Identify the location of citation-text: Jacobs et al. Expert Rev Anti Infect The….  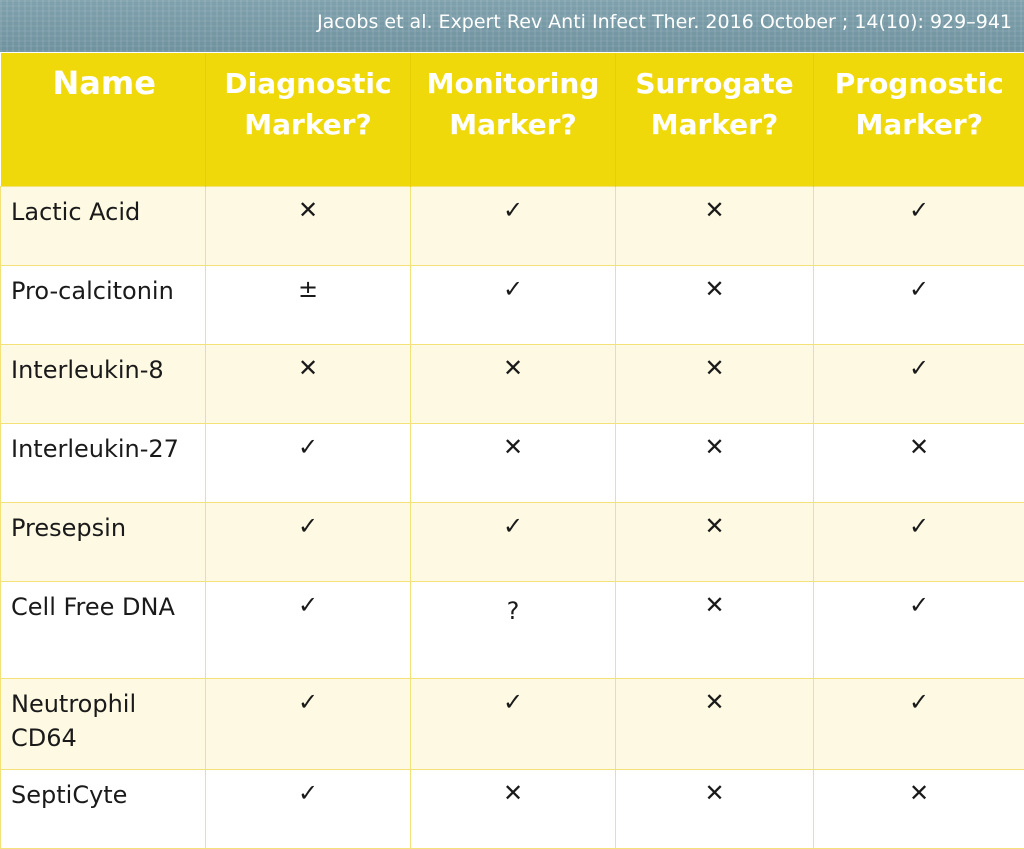
(664, 22).